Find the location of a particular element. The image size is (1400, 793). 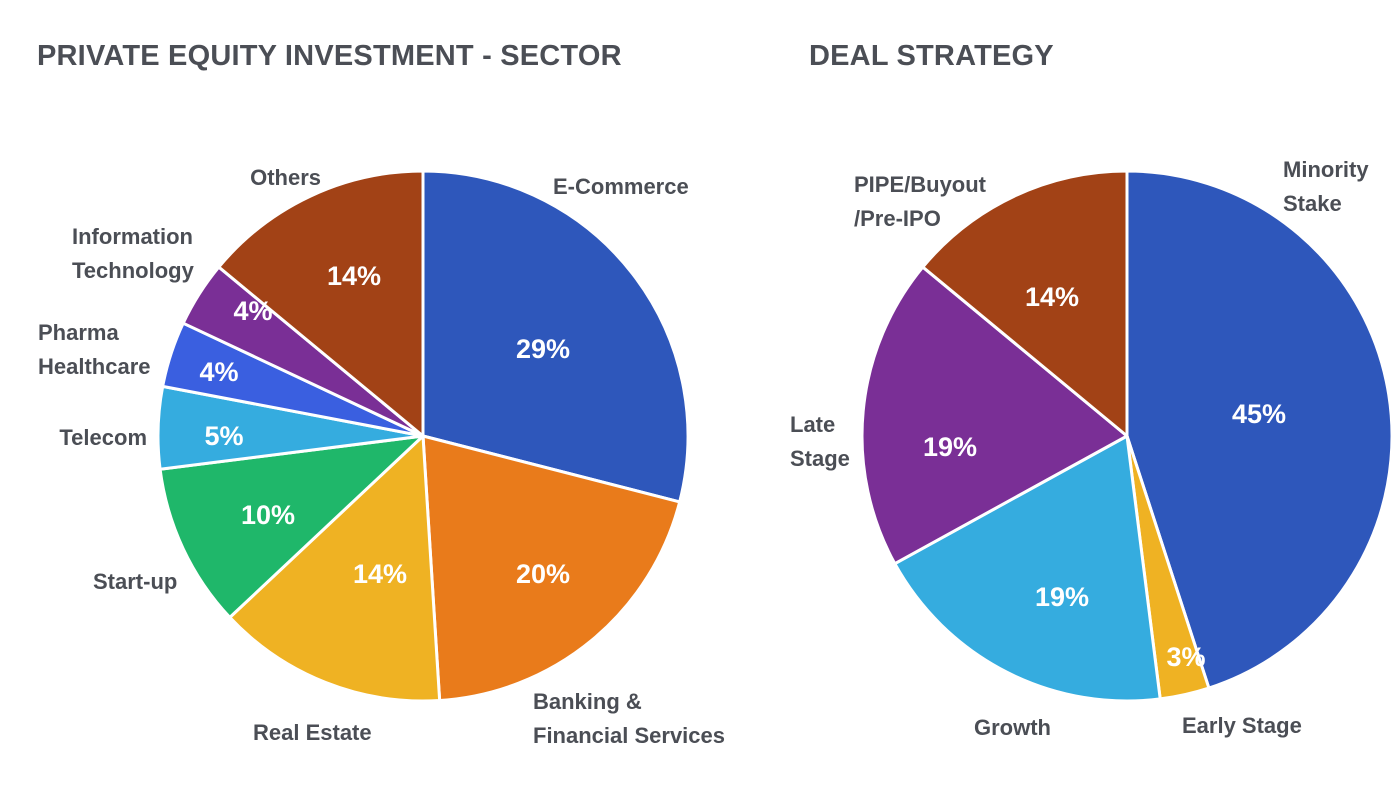

pie-value-label-telecom: 5% is located at coordinates (223, 436).